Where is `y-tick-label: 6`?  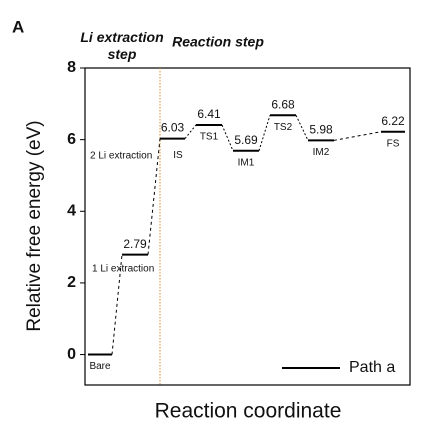 y-tick-label: 6 is located at coordinates (71, 139).